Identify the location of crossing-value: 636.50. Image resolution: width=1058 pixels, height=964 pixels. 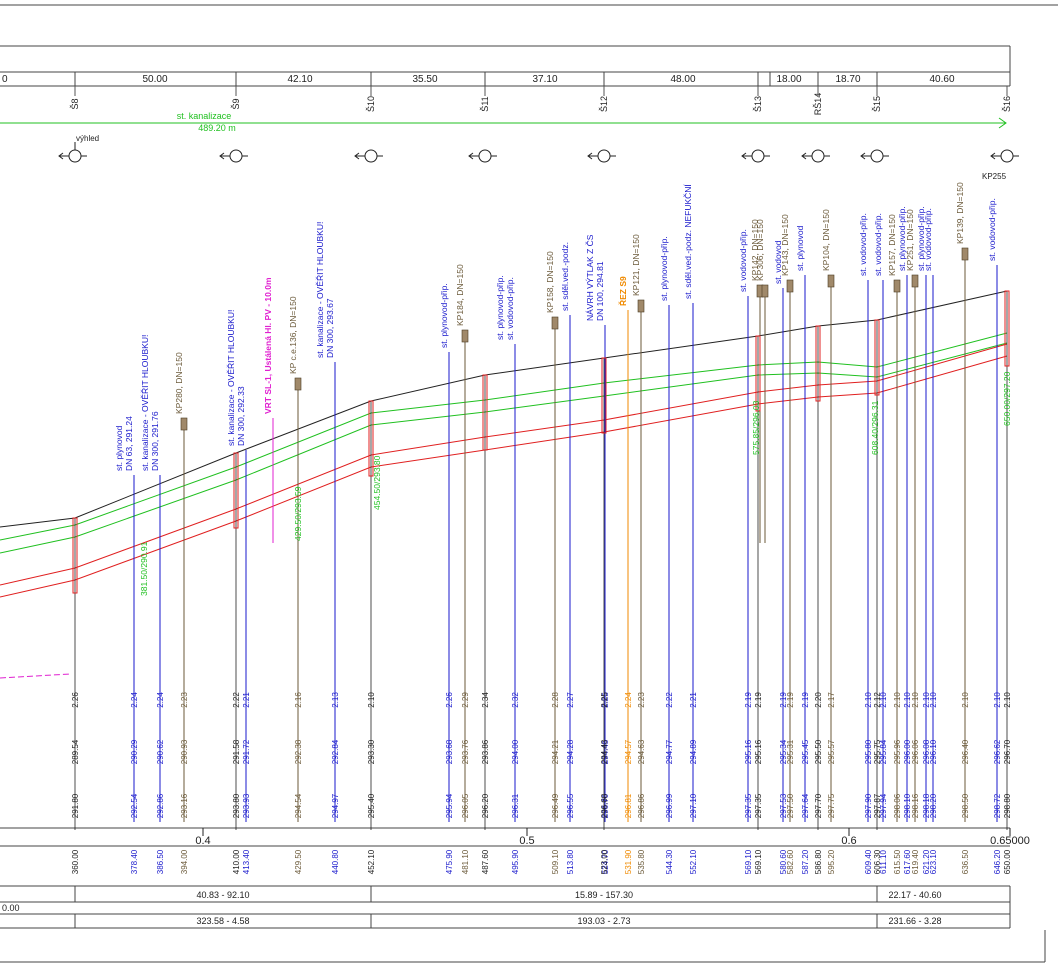
(965, 861).